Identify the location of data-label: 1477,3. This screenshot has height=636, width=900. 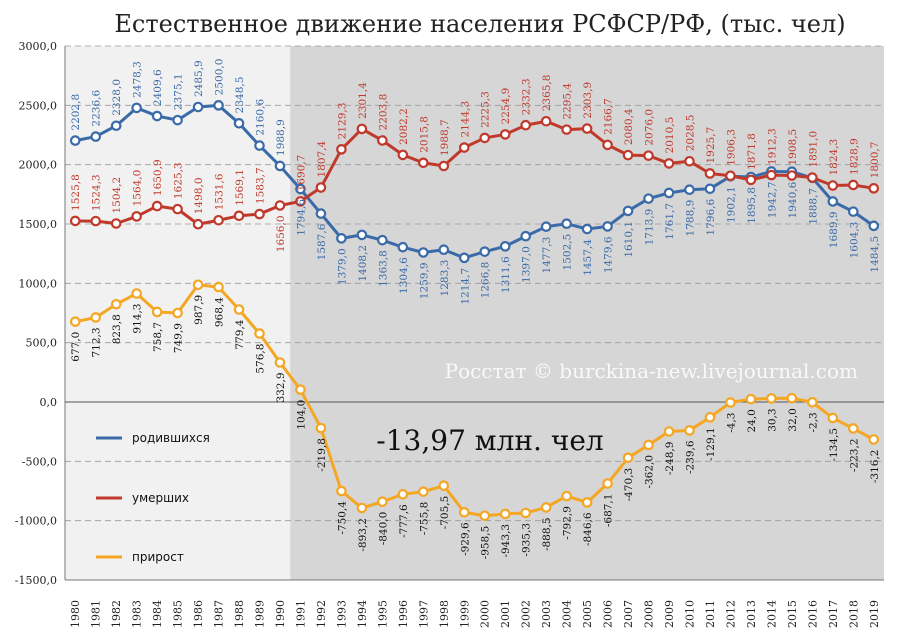
(547, 255).